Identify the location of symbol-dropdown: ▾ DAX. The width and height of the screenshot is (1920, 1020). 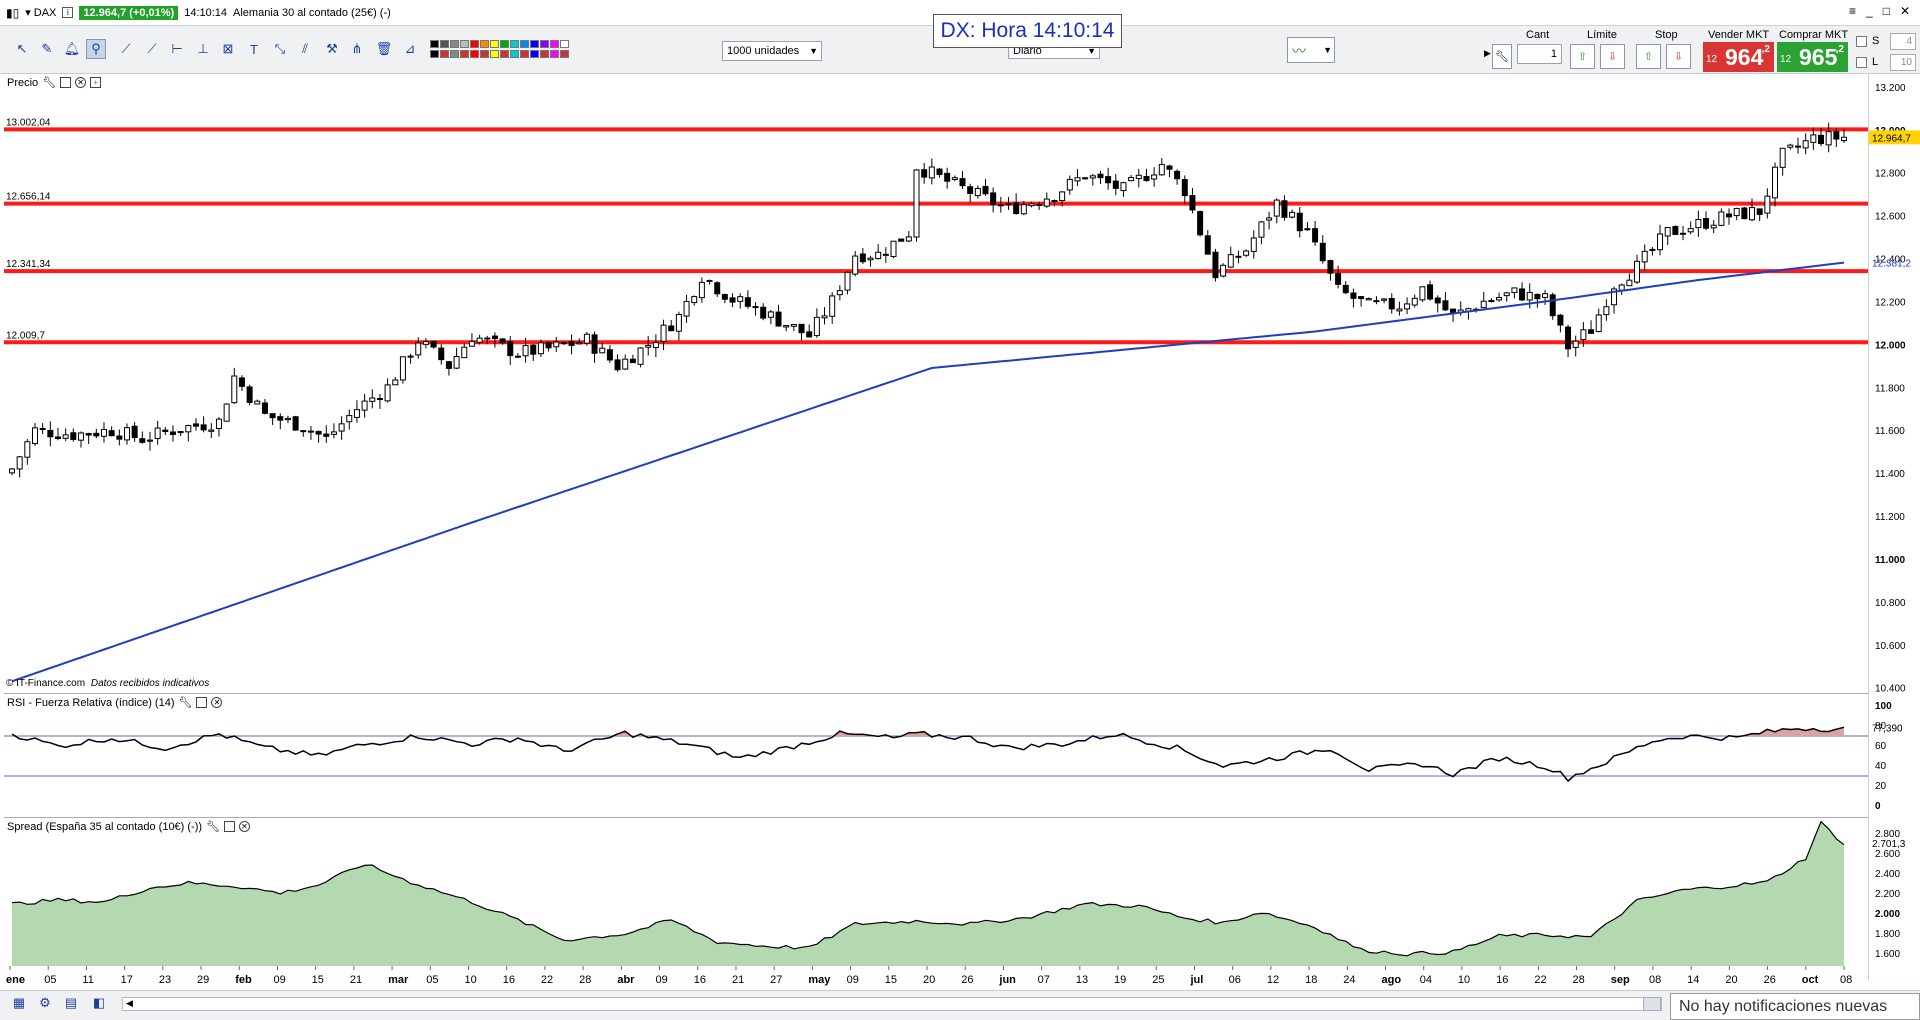
(41, 13).